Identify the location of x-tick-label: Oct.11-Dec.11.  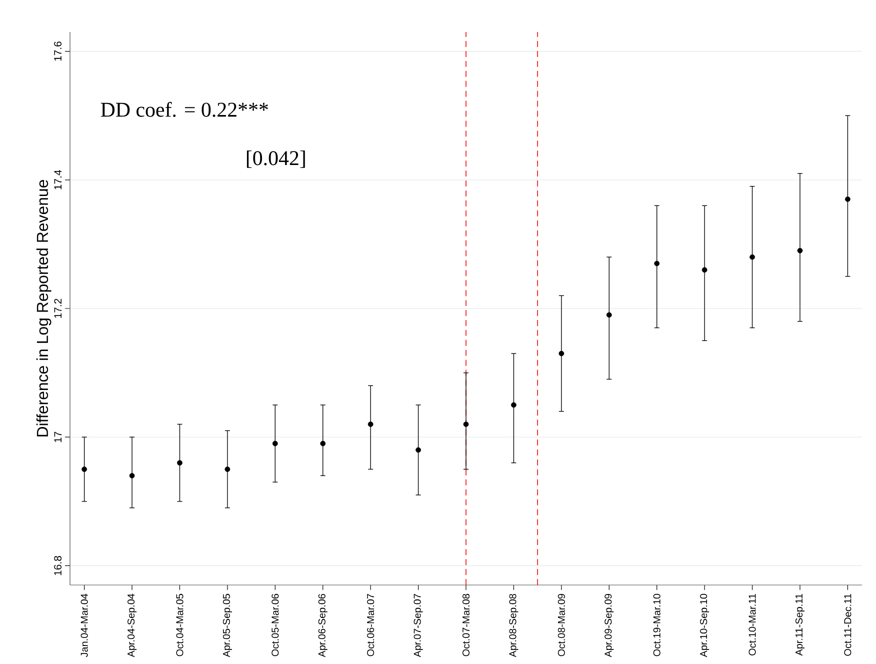
(848, 625).